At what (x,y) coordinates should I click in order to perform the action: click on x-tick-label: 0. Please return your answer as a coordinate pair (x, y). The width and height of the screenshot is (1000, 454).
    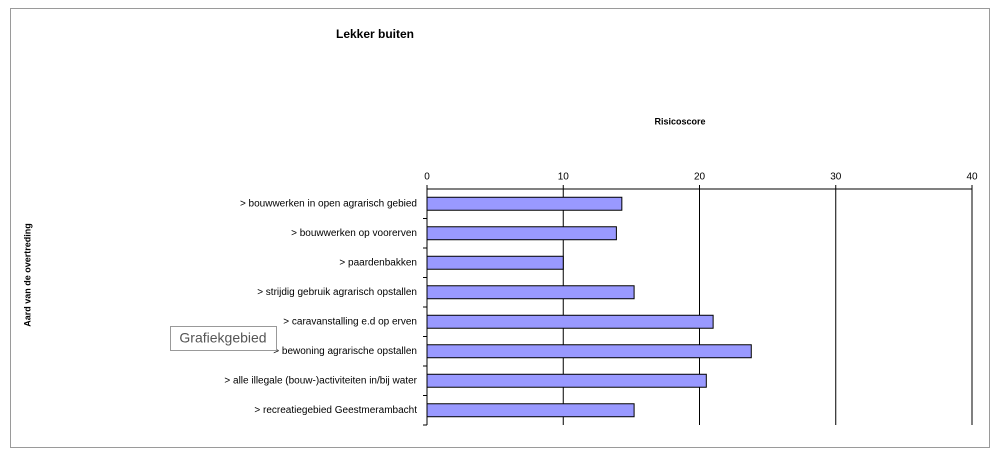
    Looking at the image, I should click on (427, 177).